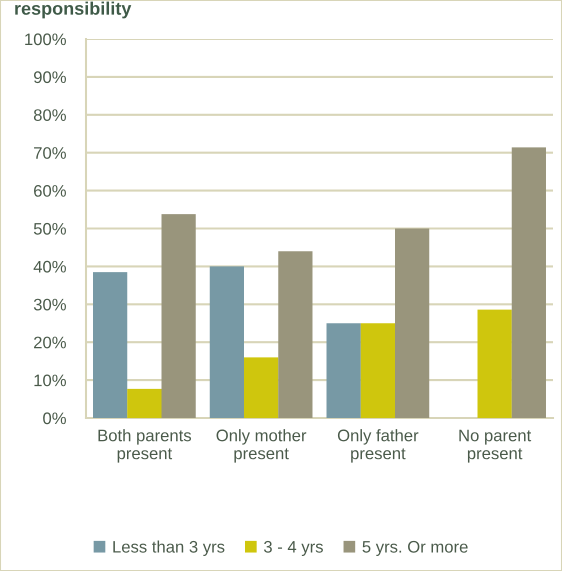 Image resolution: width=562 pixels, height=571 pixels. Describe the element at coordinates (145, 446) in the screenshot. I see `x-tick-label: Both parents present` at that location.